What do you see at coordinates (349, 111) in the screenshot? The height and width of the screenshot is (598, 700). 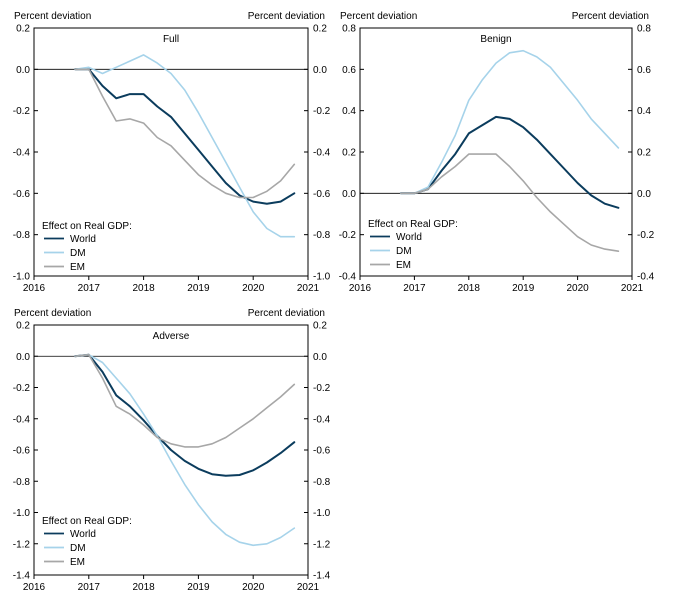 I see `y-tick-label-left: 0.4` at bounding box center [349, 111].